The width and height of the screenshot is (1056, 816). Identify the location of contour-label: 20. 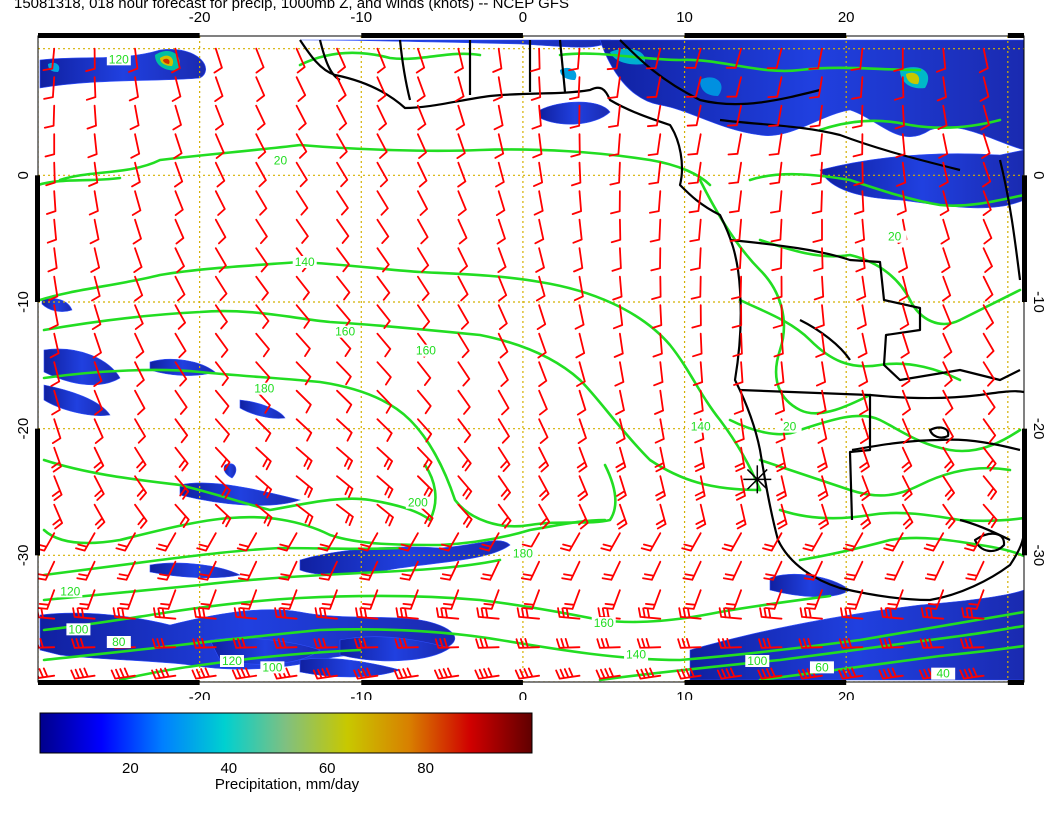
(895, 237).